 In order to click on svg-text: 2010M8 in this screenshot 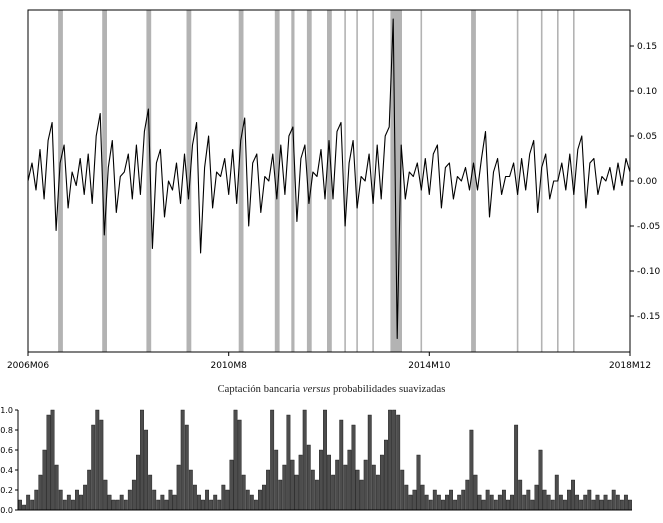, I will do `click(228, 366)`.